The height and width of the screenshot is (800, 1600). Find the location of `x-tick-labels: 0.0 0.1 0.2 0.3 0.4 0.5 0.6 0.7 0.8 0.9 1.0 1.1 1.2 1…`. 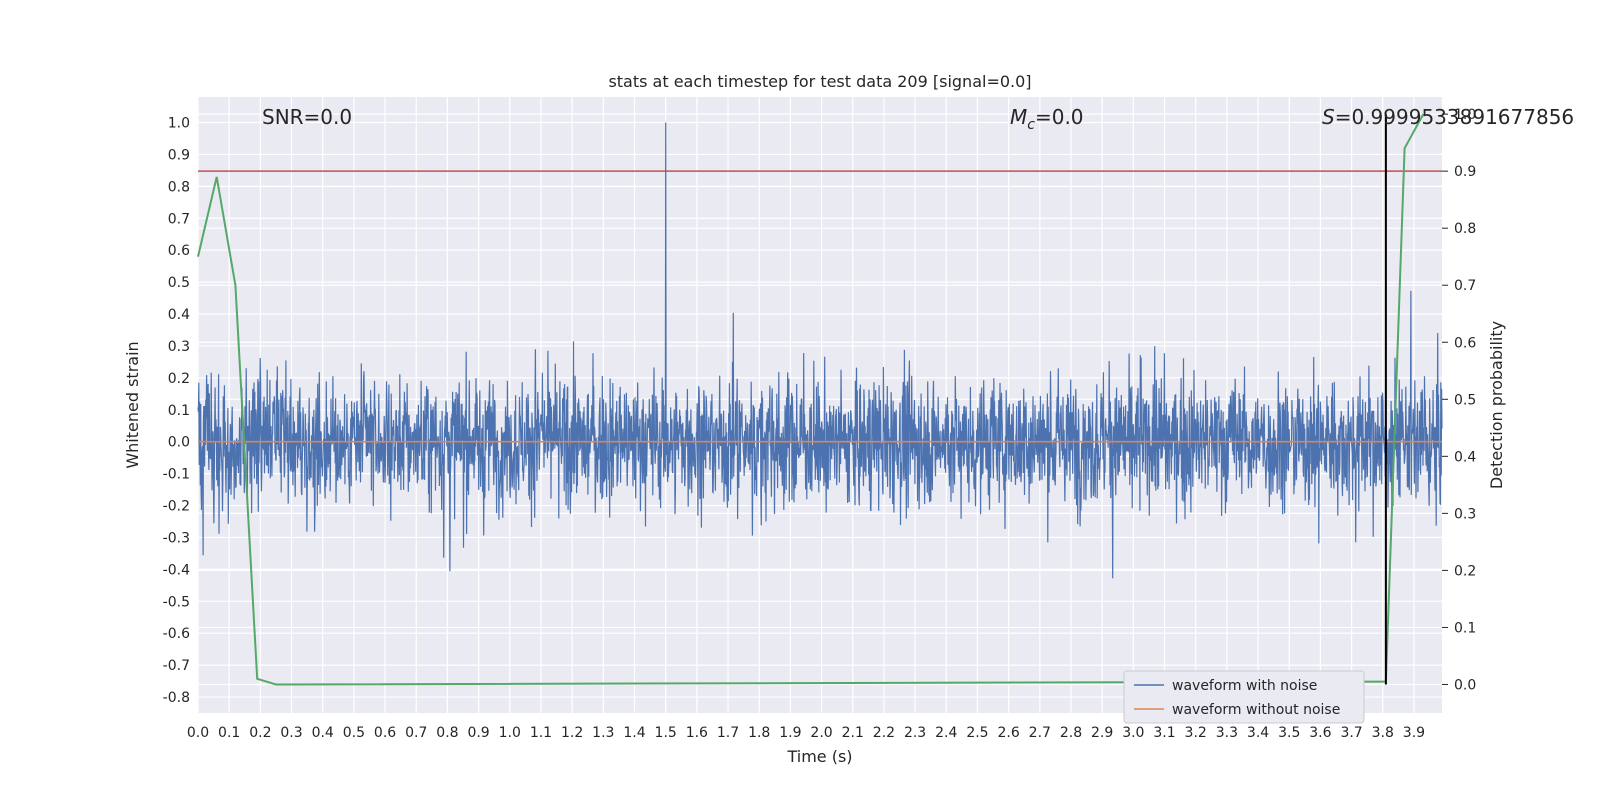

x-tick-labels: 0.0 0.1 0.2 0.3 0.4 0.5 0.6 0.7 0.8 0.9 1.0 1.1 1.2 1… is located at coordinates (806, 733).